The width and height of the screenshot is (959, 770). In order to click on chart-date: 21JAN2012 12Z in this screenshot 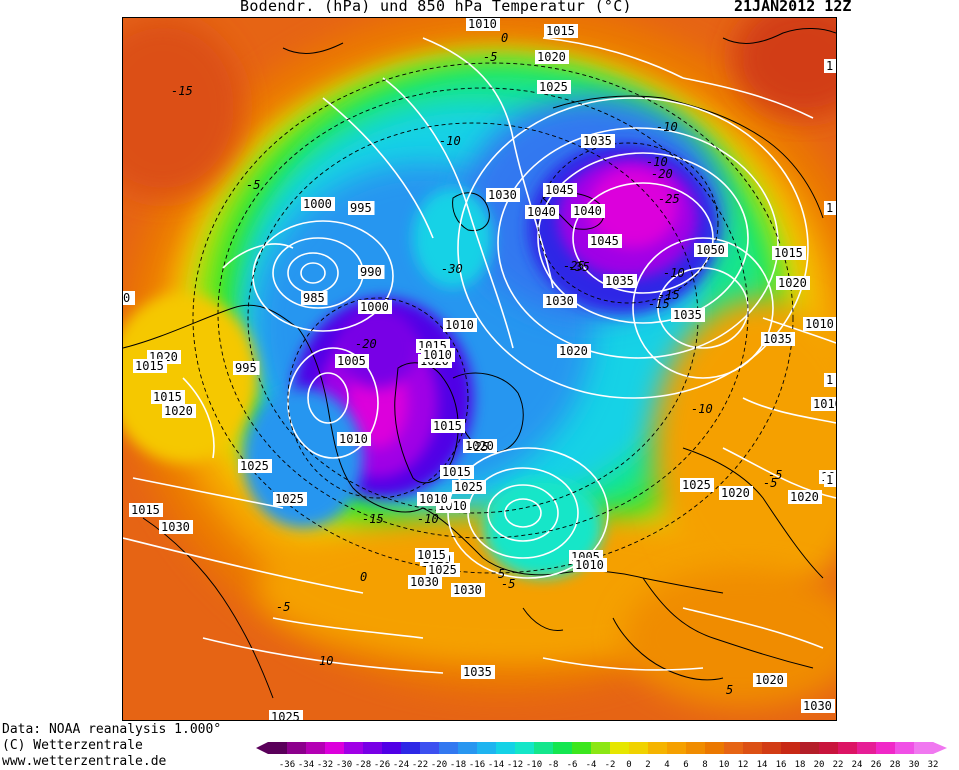, I will do `click(793, 7)`.